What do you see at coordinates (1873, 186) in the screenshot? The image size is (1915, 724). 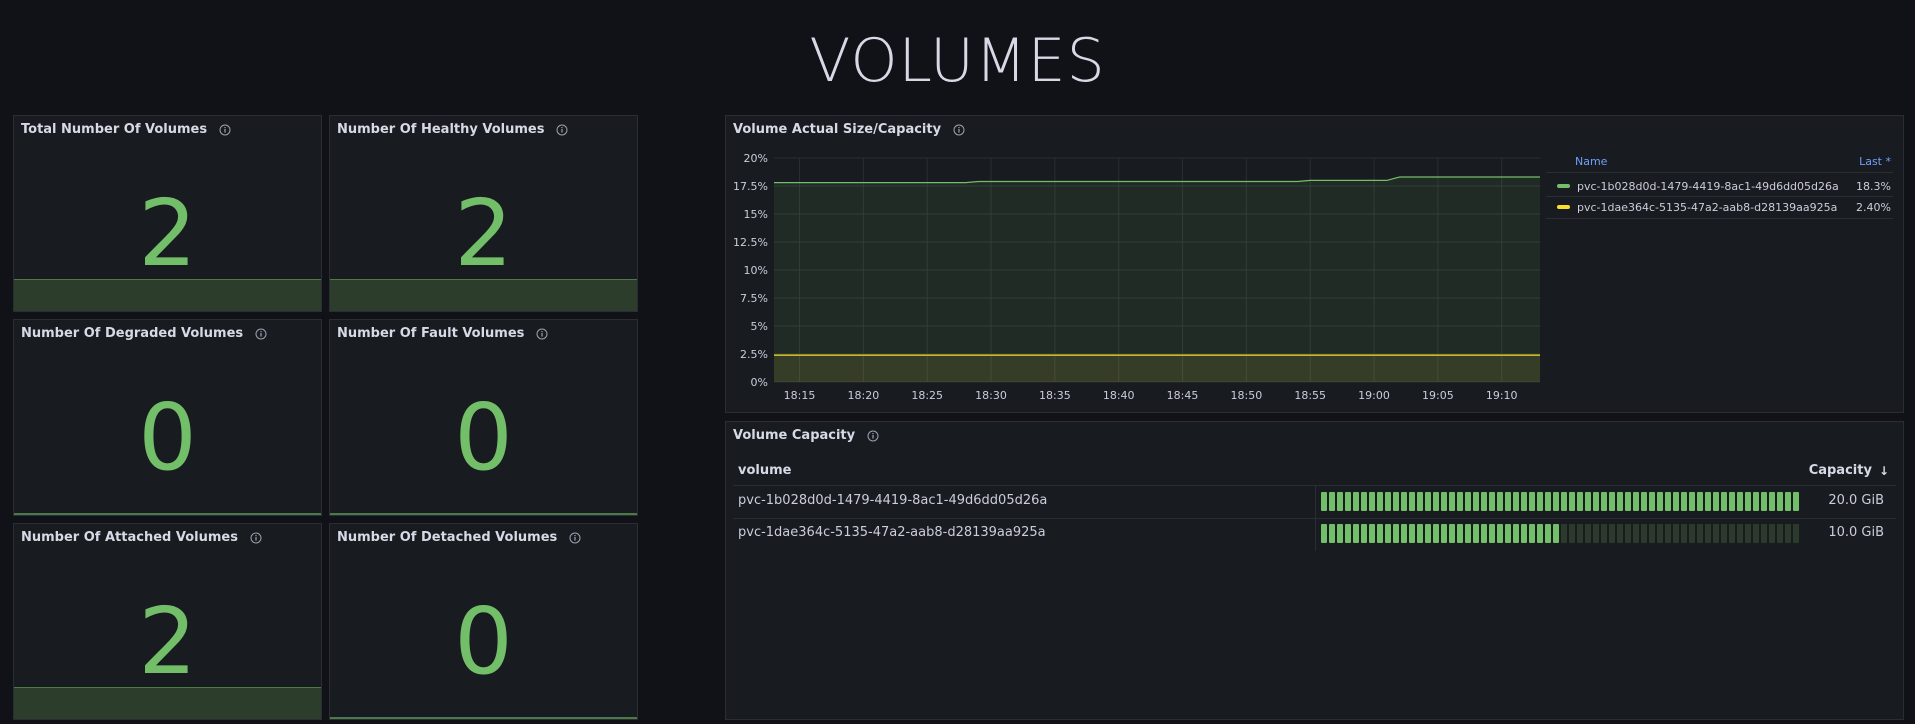 I see `legend-item-last: 18.3%` at bounding box center [1873, 186].